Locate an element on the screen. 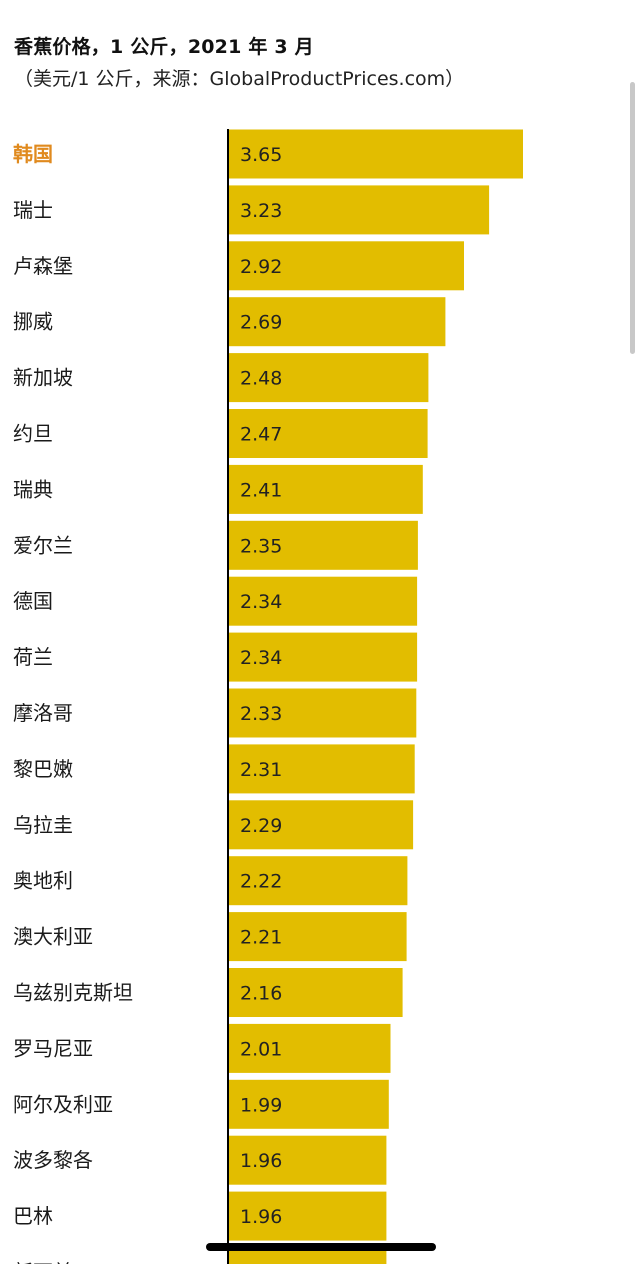 This screenshot has width=640, height=1264. chart-subtitle: （美元/1 公斤，来源：GlobalProductPrices.com） is located at coordinates (239, 79).